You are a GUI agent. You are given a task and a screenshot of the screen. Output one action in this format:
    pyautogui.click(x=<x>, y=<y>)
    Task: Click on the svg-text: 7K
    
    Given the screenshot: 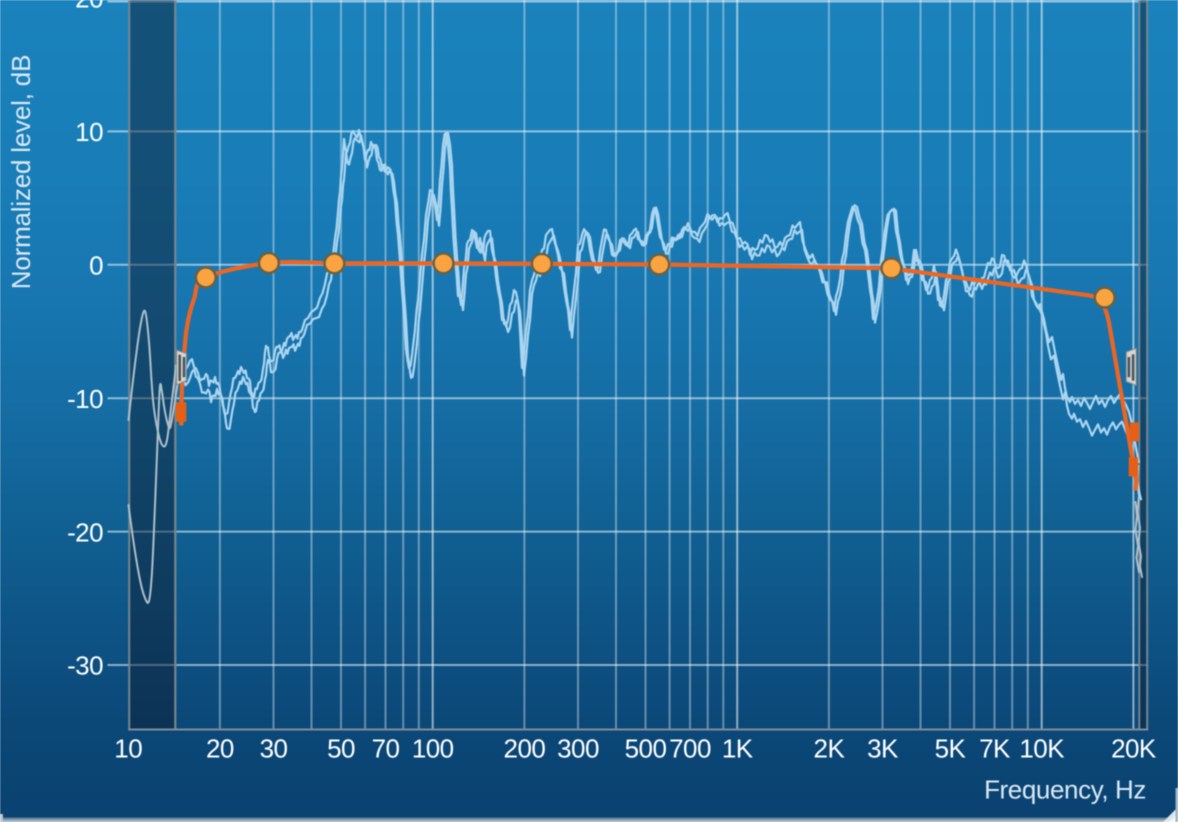 What is the action you would take?
    pyautogui.click(x=995, y=749)
    